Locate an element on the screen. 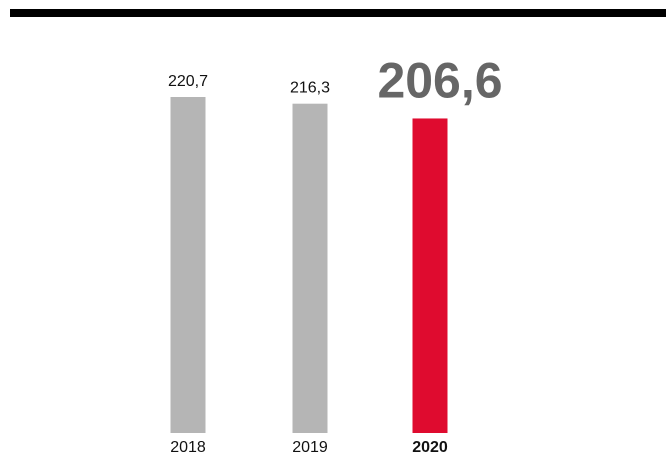 This screenshot has height=471, width=666. top-rule is located at coordinates (338, 13).